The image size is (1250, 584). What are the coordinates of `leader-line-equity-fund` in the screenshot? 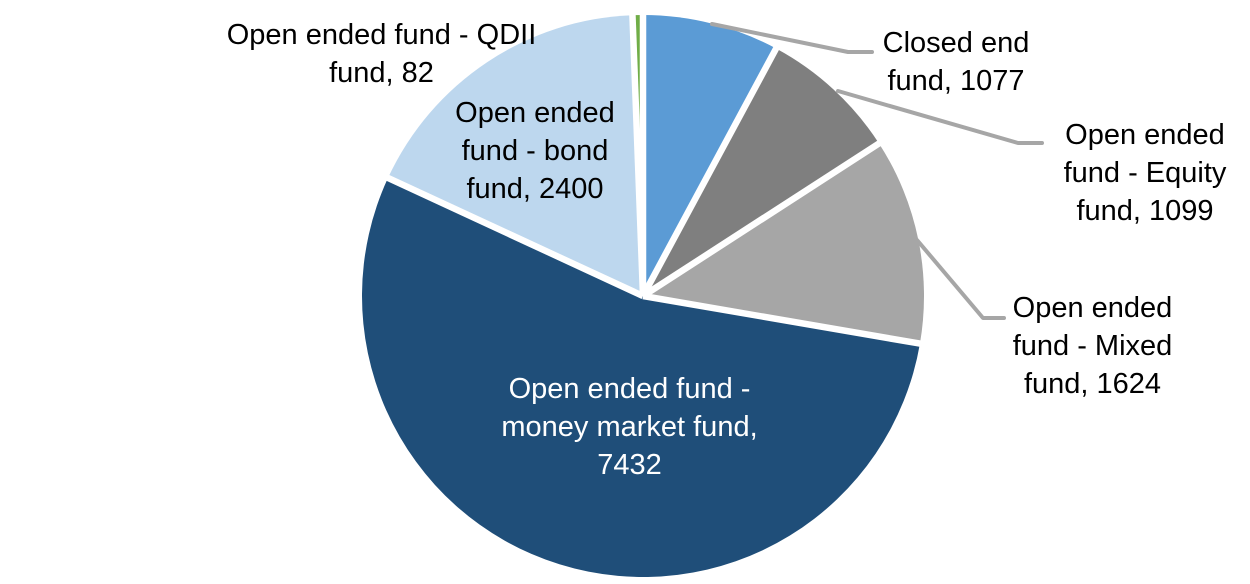 It's located at (940, 117).